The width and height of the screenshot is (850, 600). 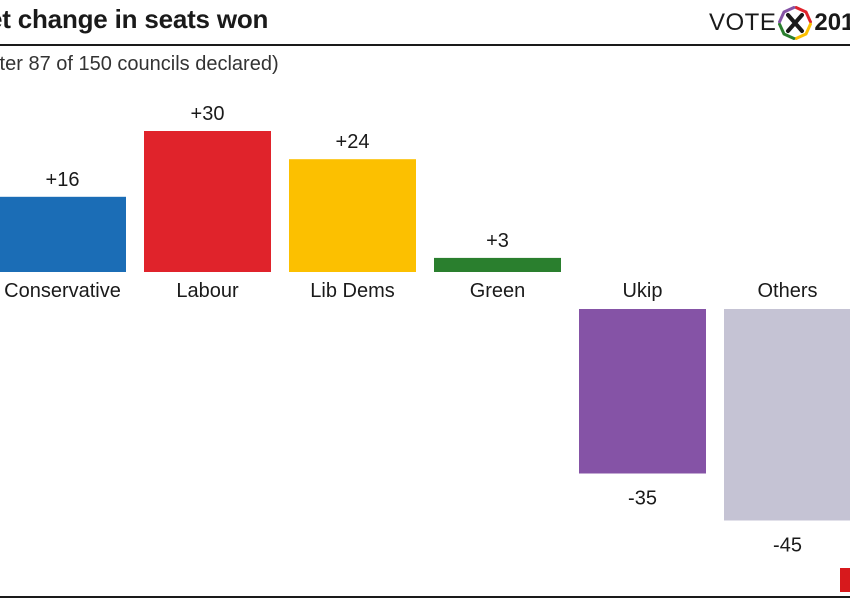 What do you see at coordinates (787, 291) in the screenshot?
I see `category-label-others: Others` at bounding box center [787, 291].